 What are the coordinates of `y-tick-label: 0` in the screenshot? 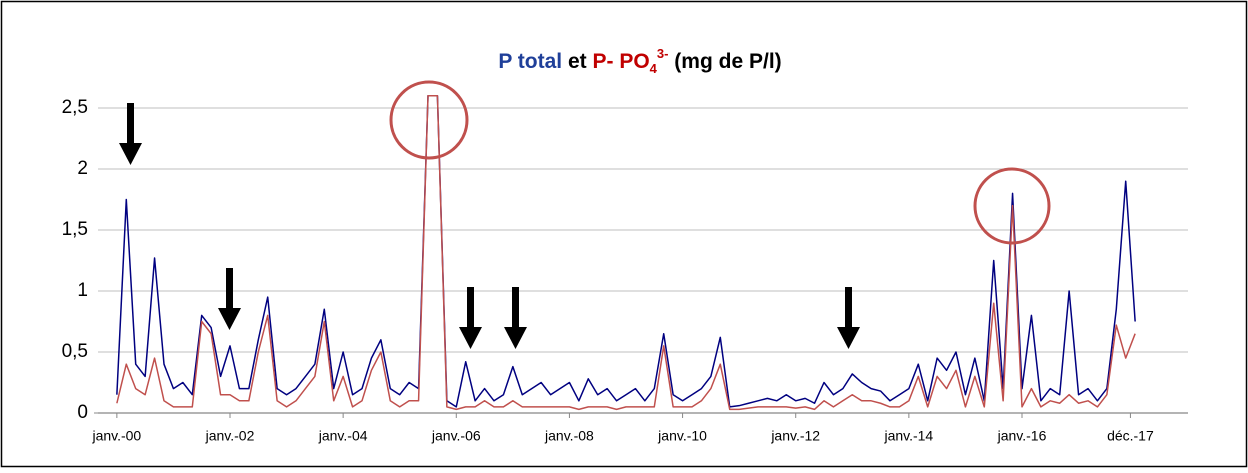 It's located at (82, 412).